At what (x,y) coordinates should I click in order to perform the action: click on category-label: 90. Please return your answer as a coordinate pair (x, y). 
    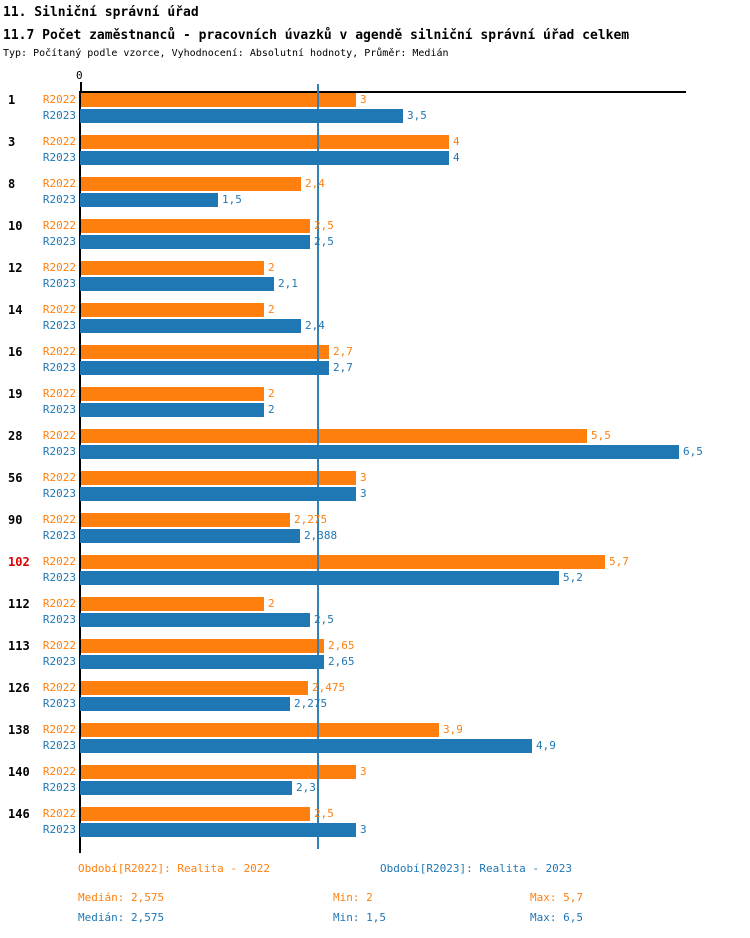
    Looking at the image, I should click on (15, 520).